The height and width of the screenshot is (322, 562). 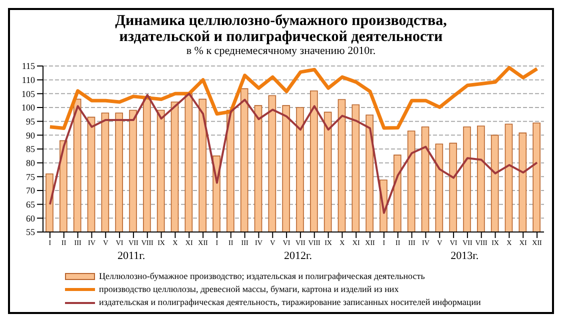 What do you see at coordinates (131, 256) in the screenshot?
I see `text: 2011г.` at bounding box center [131, 256].